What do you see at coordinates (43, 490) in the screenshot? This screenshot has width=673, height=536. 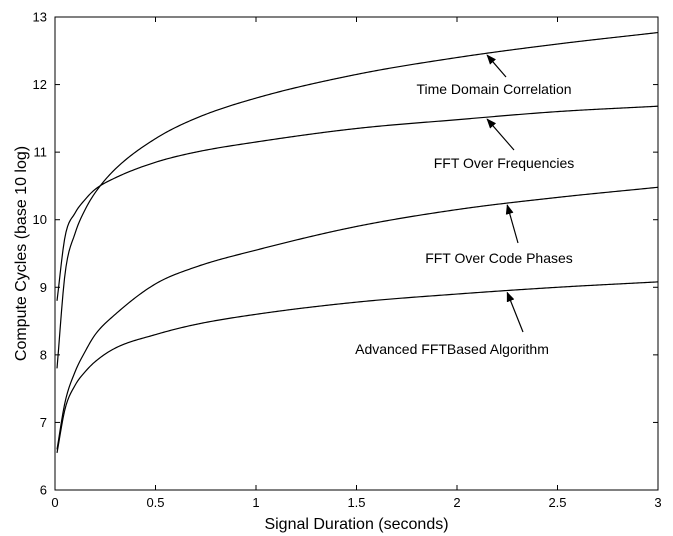 I see `y-tick-label: 6` at bounding box center [43, 490].